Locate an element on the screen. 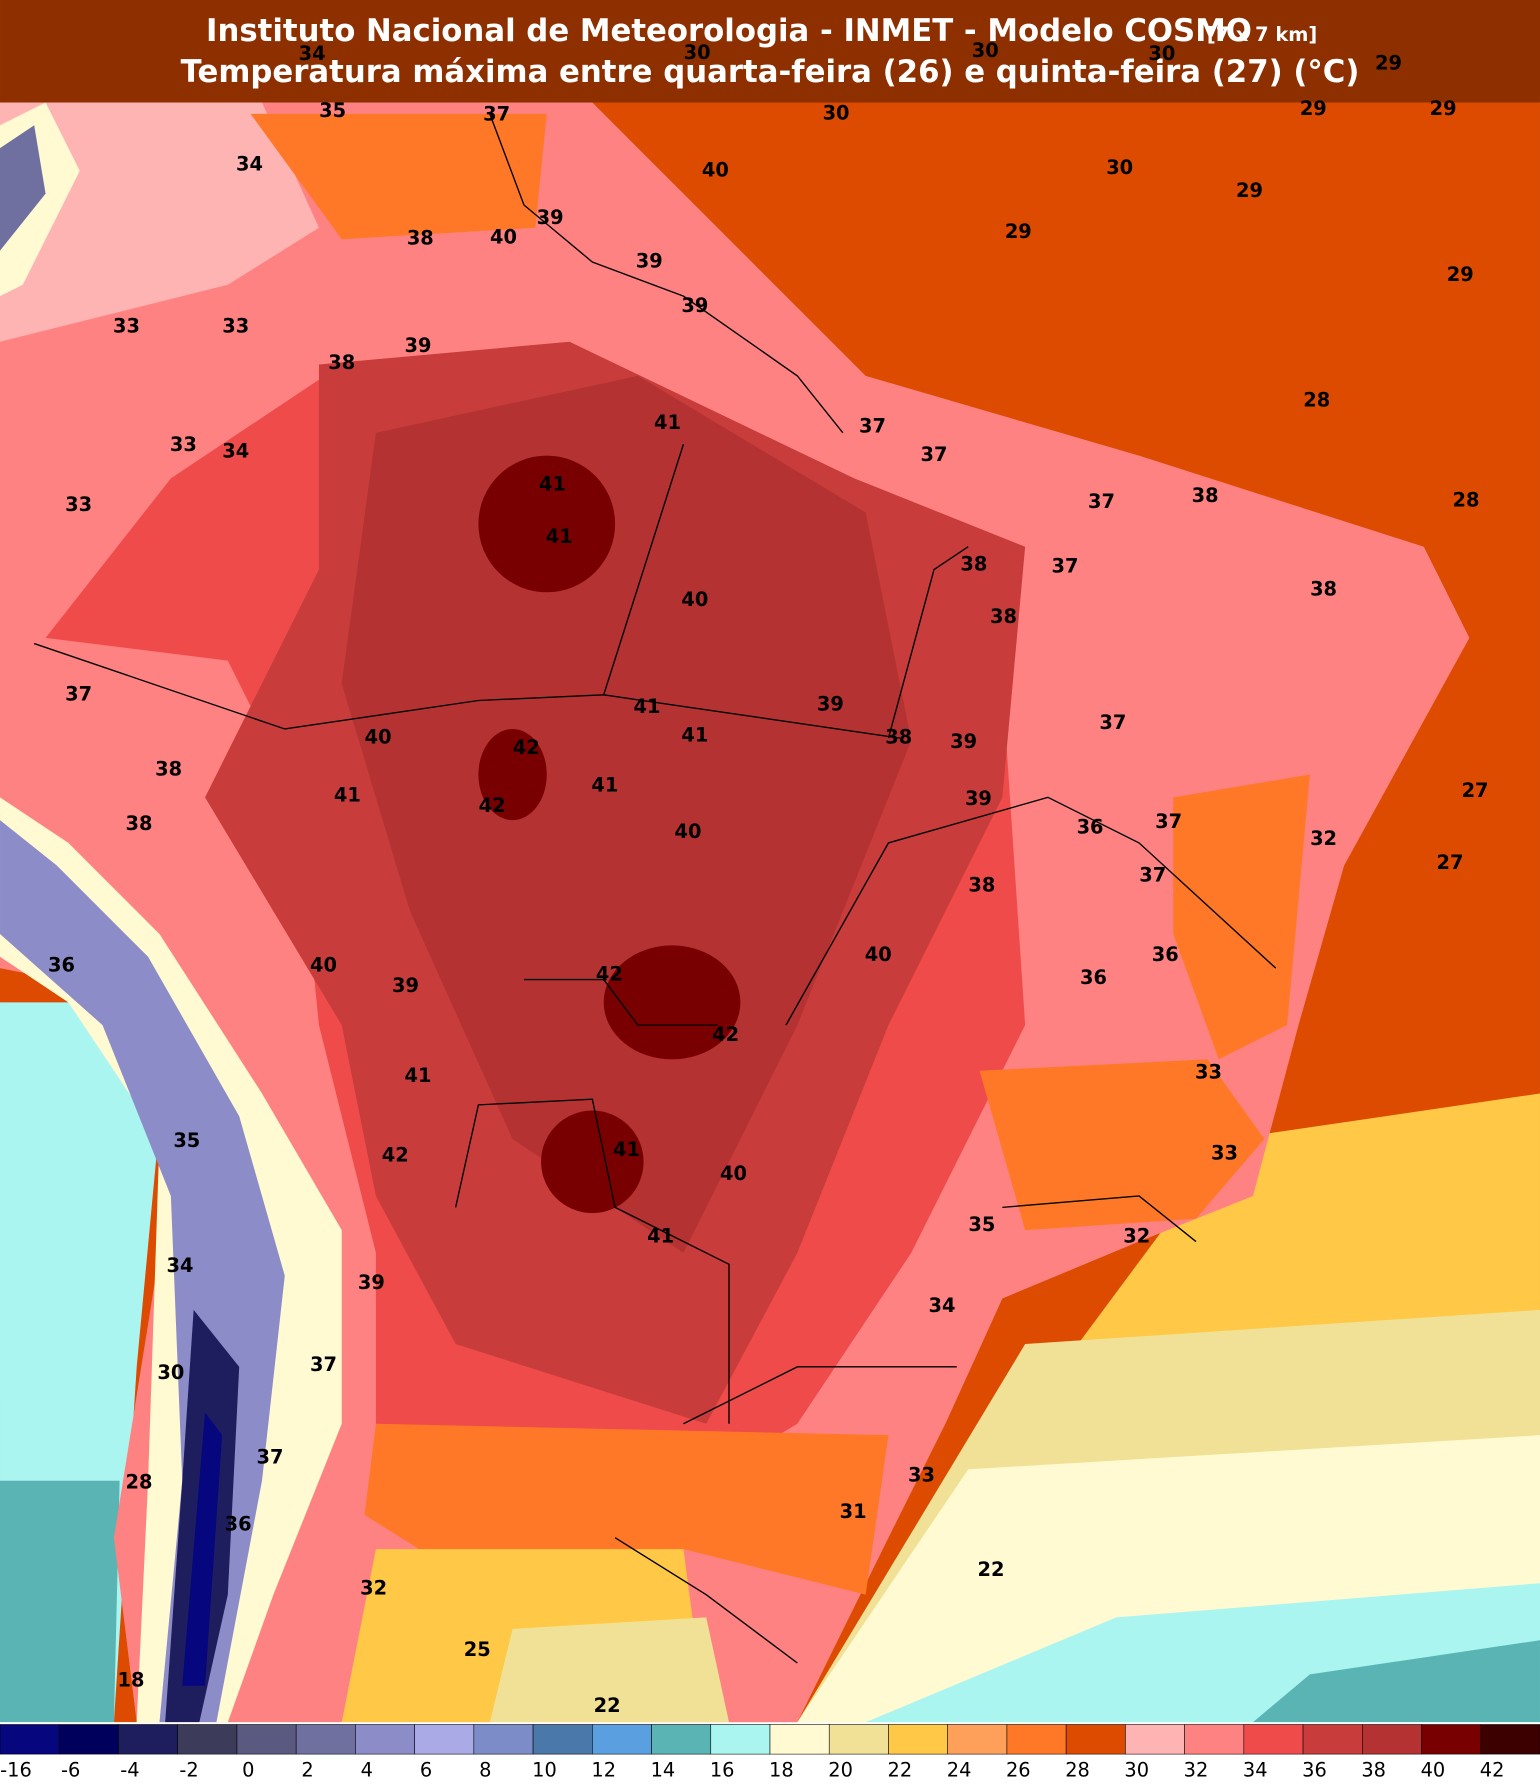 The width and height of the screenshot is (1540, 1786). title-bar is located at coordinates (770, 51).